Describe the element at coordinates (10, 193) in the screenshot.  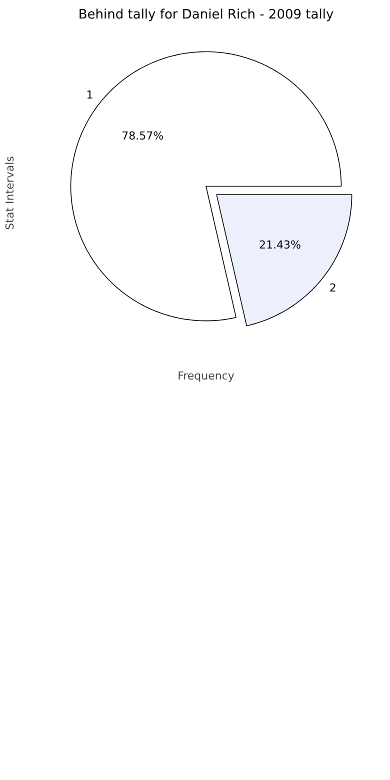
I see `text: Stat Intervals` at that location.